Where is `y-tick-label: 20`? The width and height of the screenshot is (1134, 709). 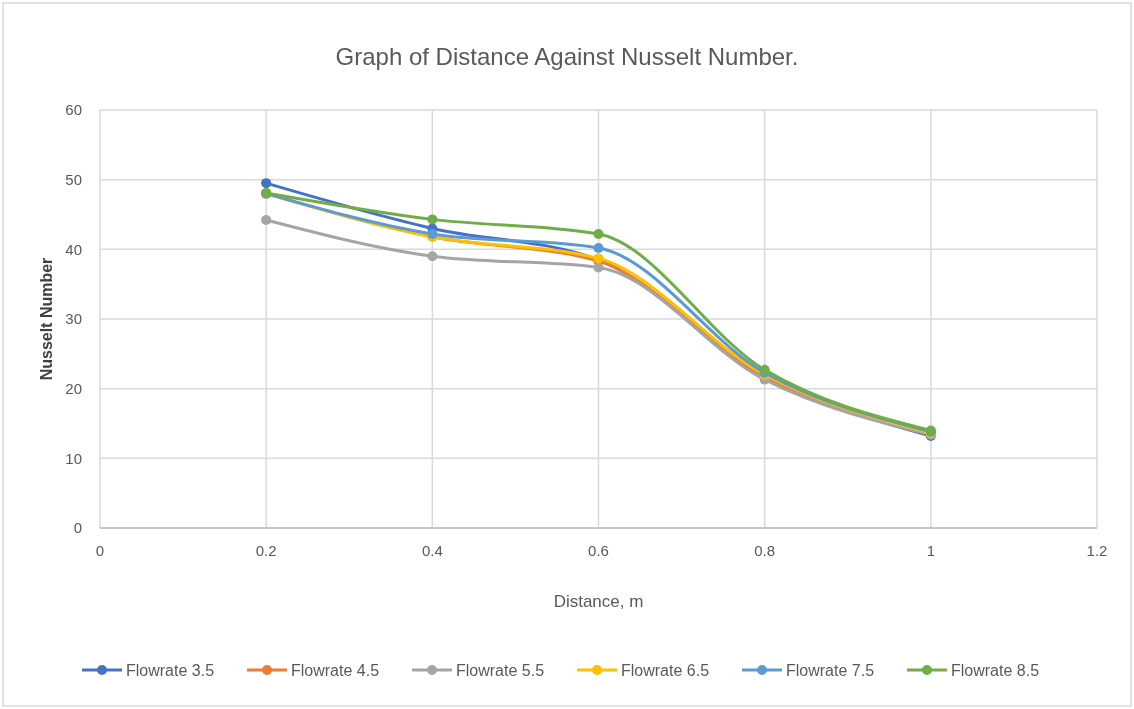 y-tick-label: 20 is located at coordinates (73, 388).